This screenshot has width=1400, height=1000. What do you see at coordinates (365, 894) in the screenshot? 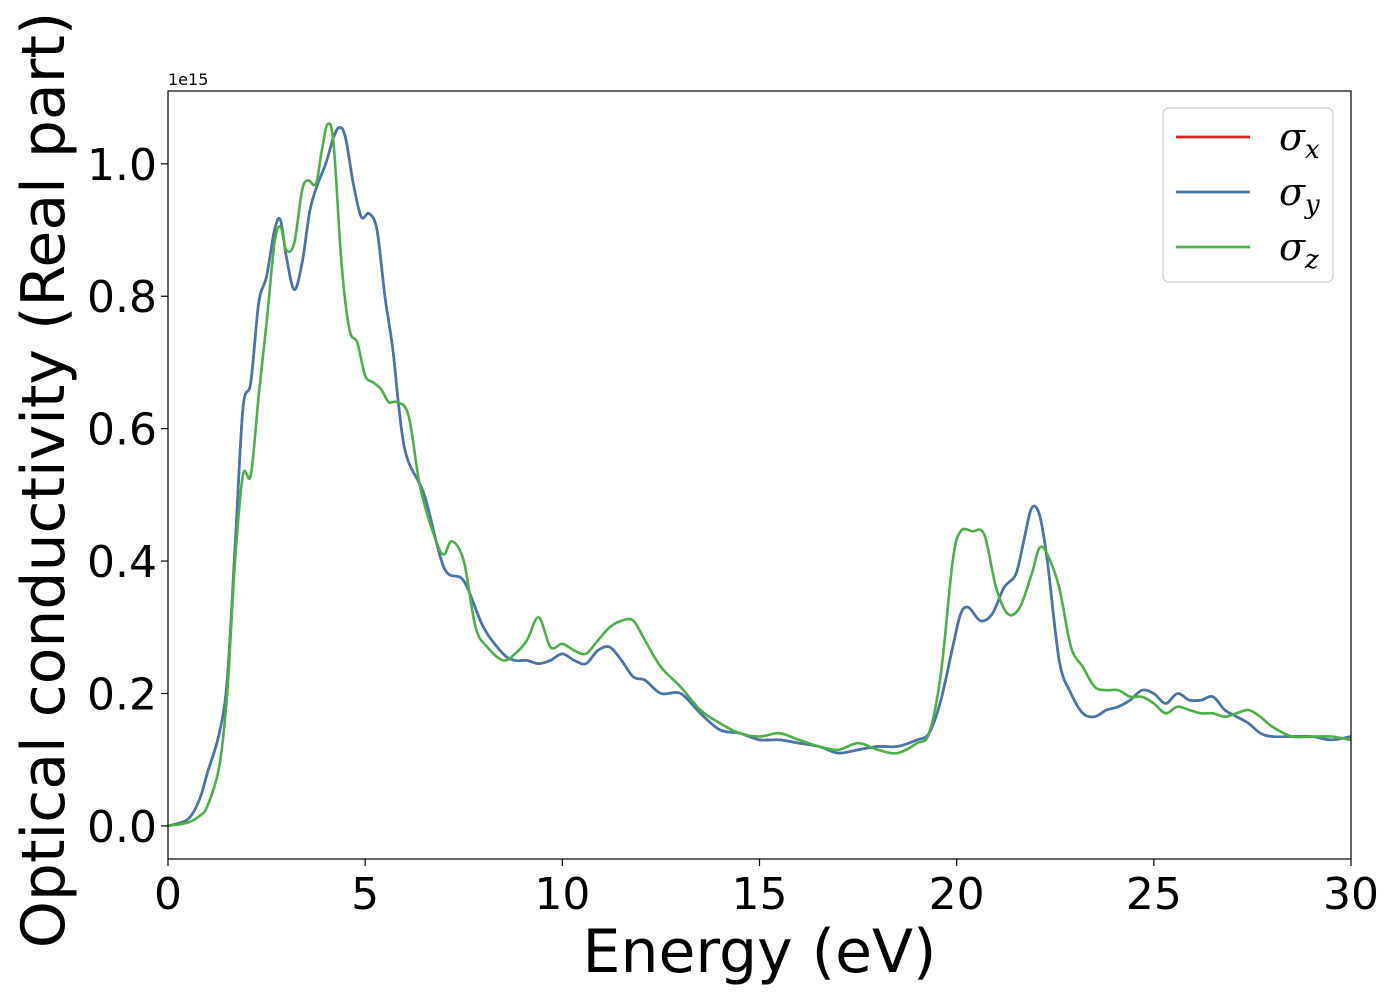
I see `x-tick-label: 5` at bounding box center [365, 894].